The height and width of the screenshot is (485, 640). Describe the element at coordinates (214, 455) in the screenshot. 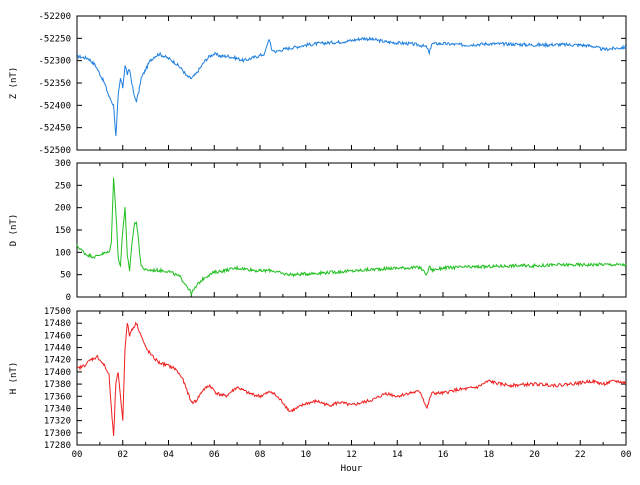

I see `h-nt-xtick-label-3: 06` at that location.